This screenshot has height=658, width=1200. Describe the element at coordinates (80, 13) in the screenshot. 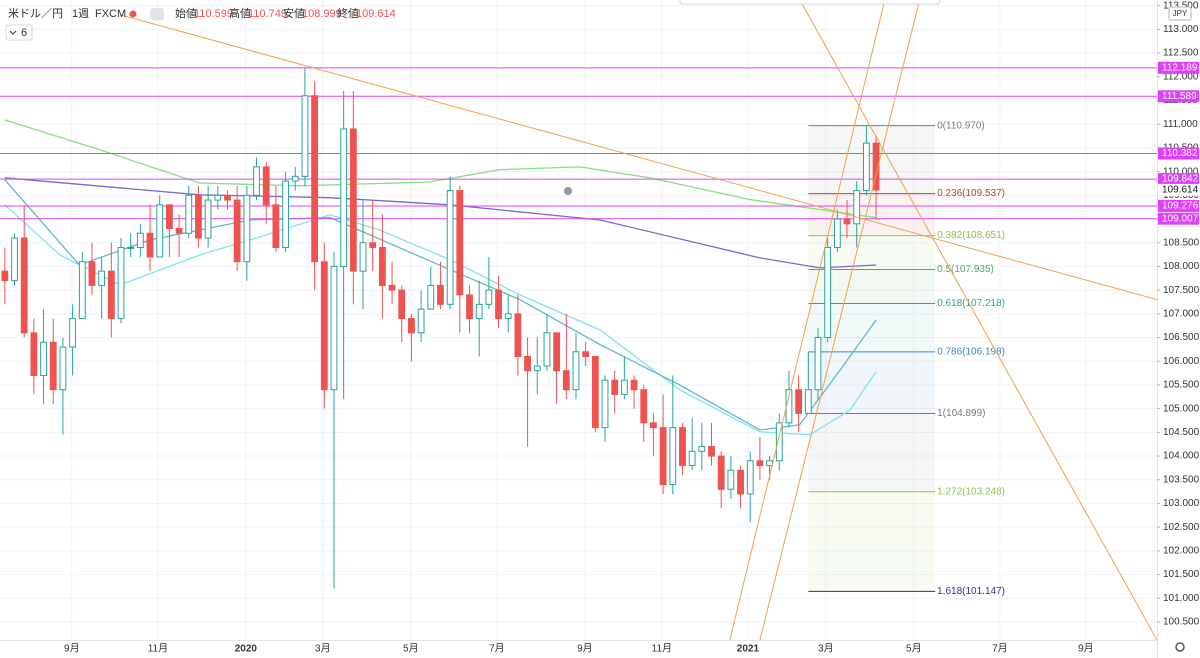

I see `interval: 1週` at that location.